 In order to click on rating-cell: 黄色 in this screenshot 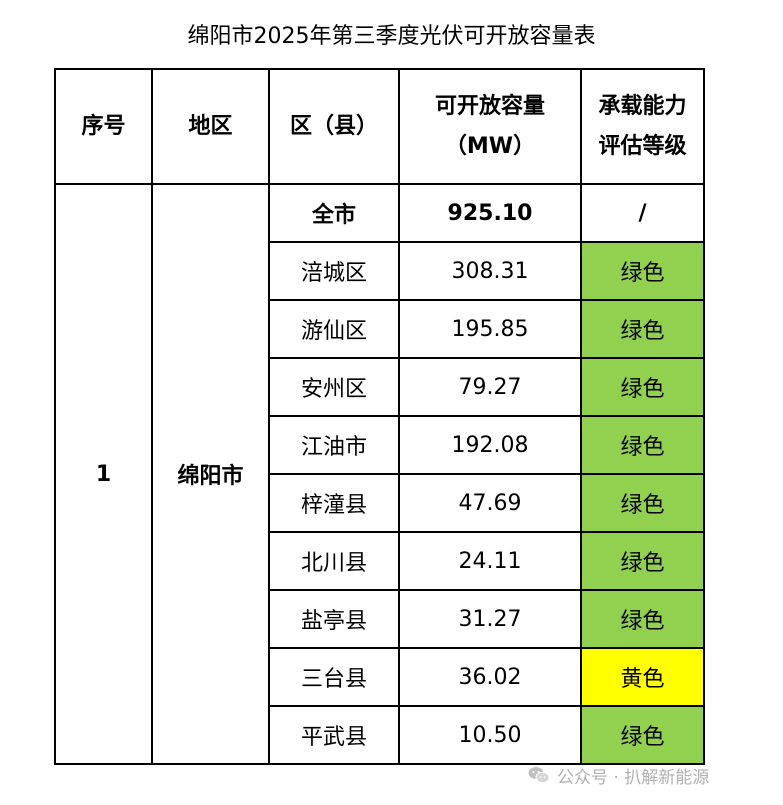, I will do `click(642, 677)`.